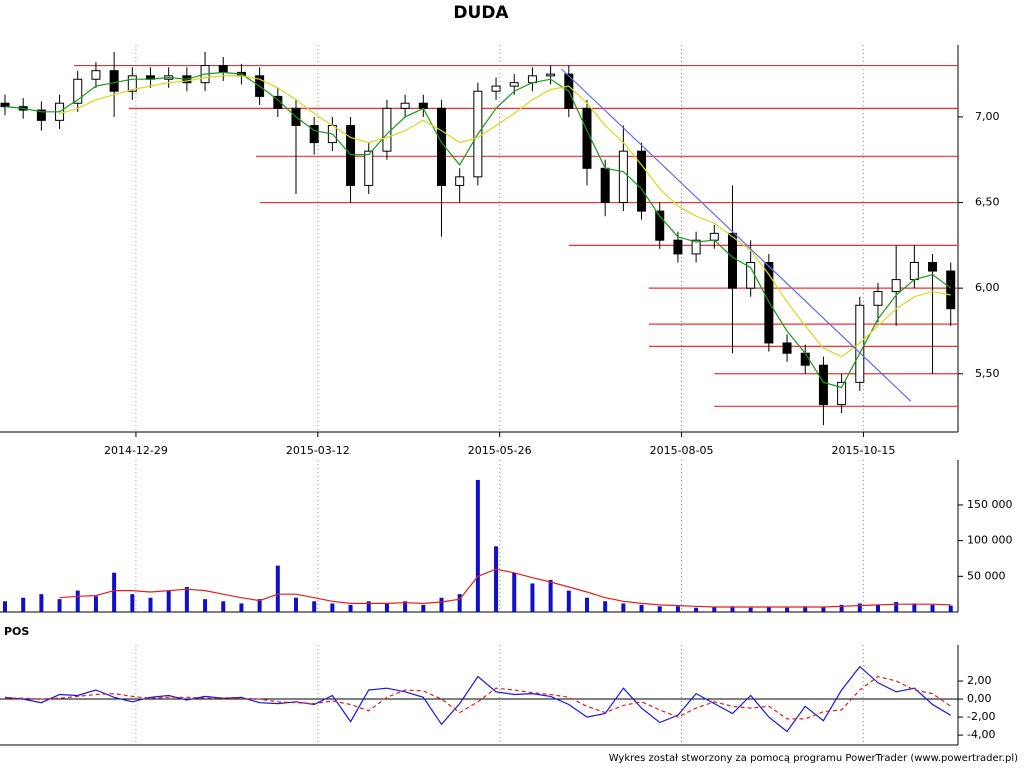  I want to click on y-tick-label: -2,00, so click(981, 716).